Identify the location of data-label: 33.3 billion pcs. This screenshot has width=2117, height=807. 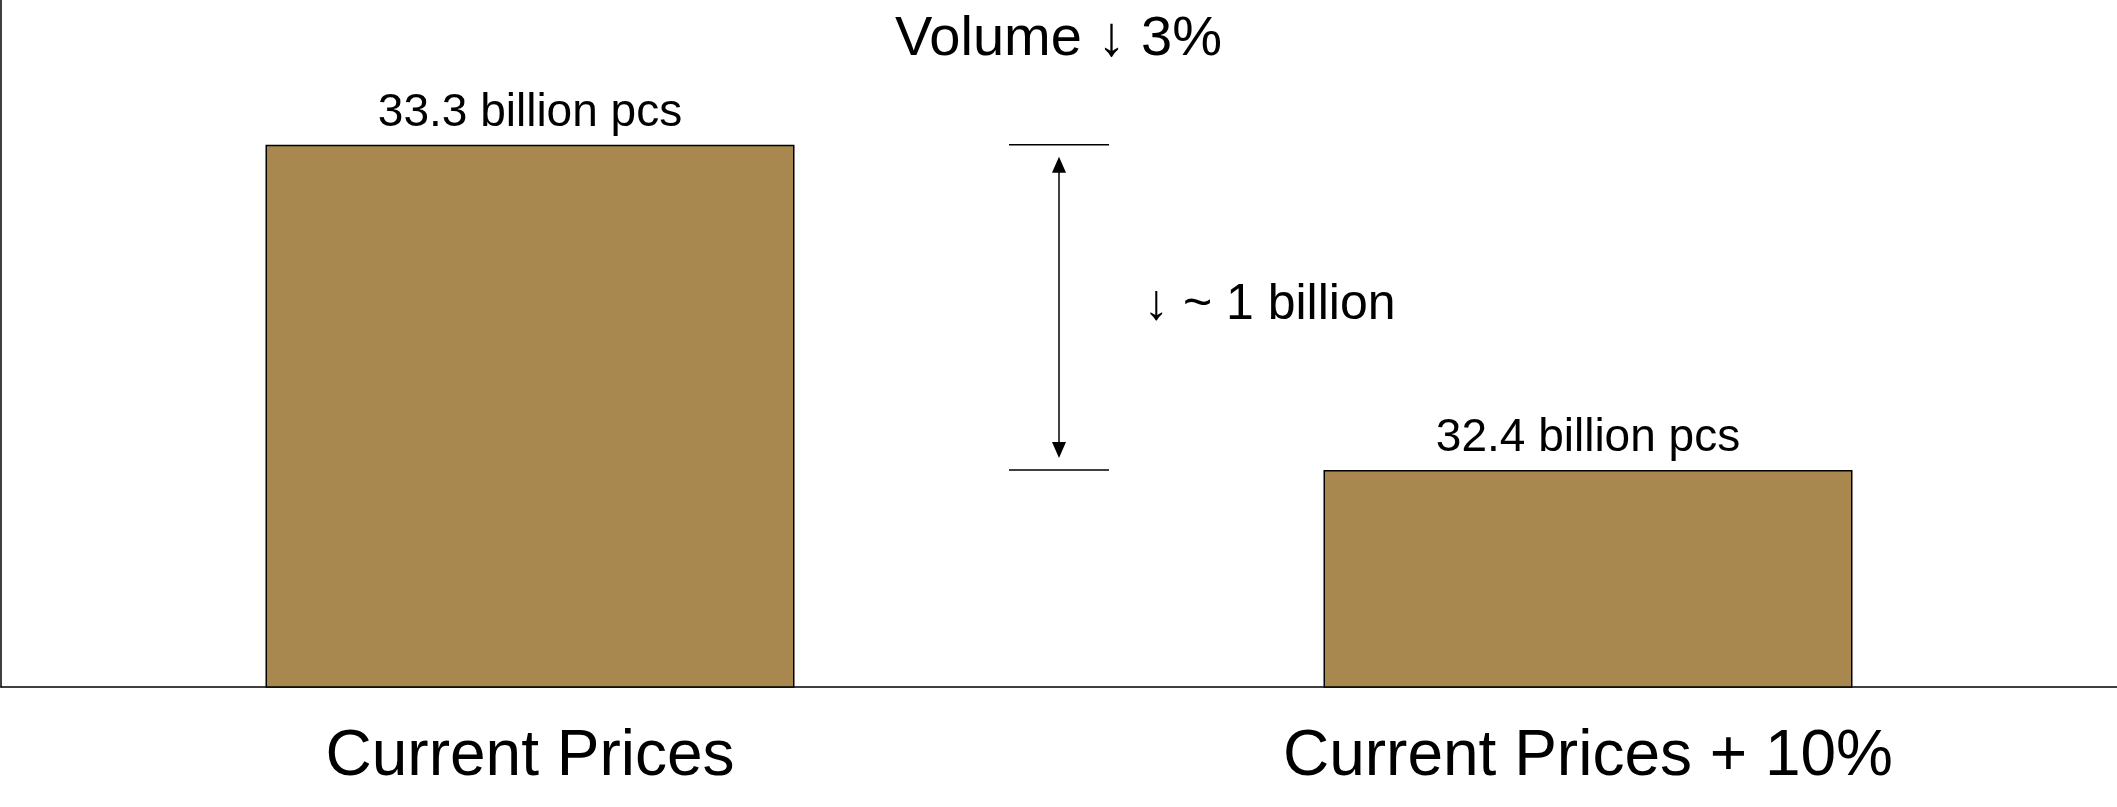
(530, 109).